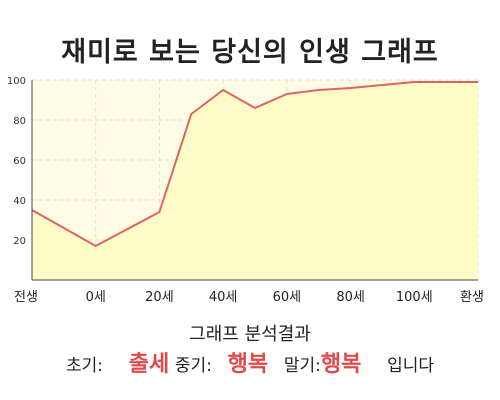  Describe the element at coordinates (302, 366) in the screenshot. I see `late-label: 말기:` at that location.